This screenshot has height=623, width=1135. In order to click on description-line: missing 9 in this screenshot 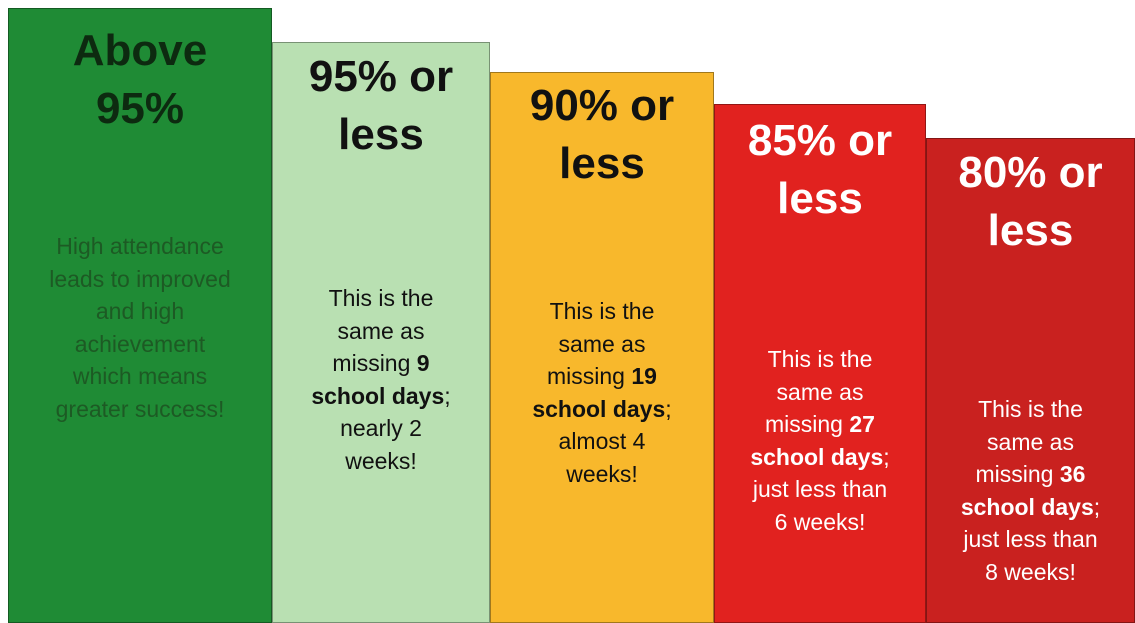, I will do `click(381, 363)`.